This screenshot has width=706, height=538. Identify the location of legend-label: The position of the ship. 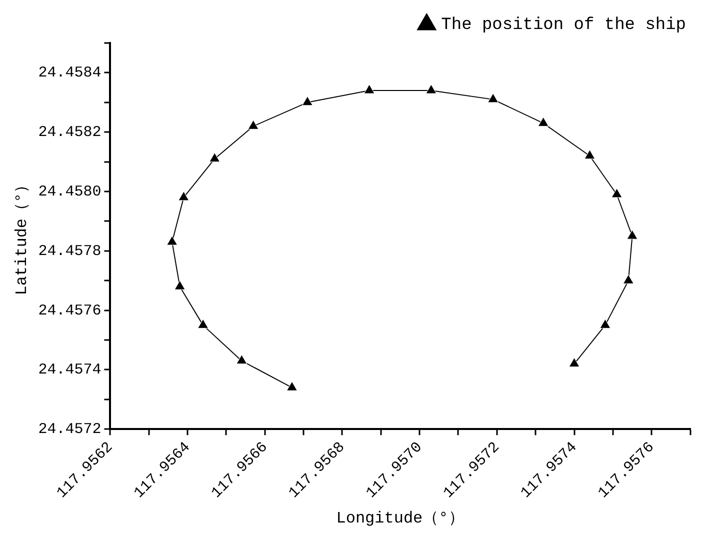
(563, 25).